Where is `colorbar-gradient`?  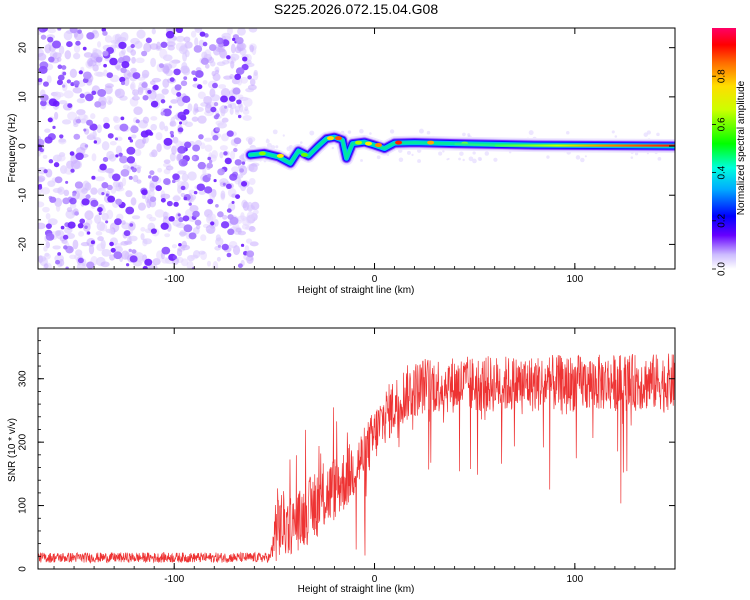
colorbar-gradient is located at coordinates (724, 148).